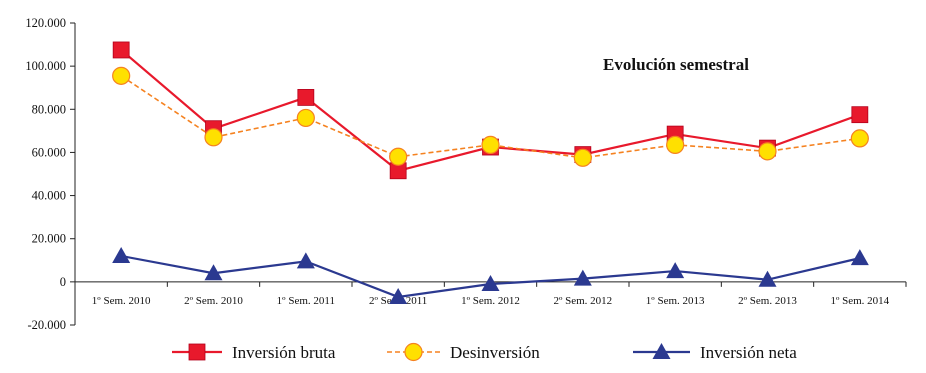 Image resolution: width=926 pixels, height=373 pixels. Describe the element at coordinates (859, 301) in the screenshot. I see `x-tick-label: 1º Sem. 2014` at that location.